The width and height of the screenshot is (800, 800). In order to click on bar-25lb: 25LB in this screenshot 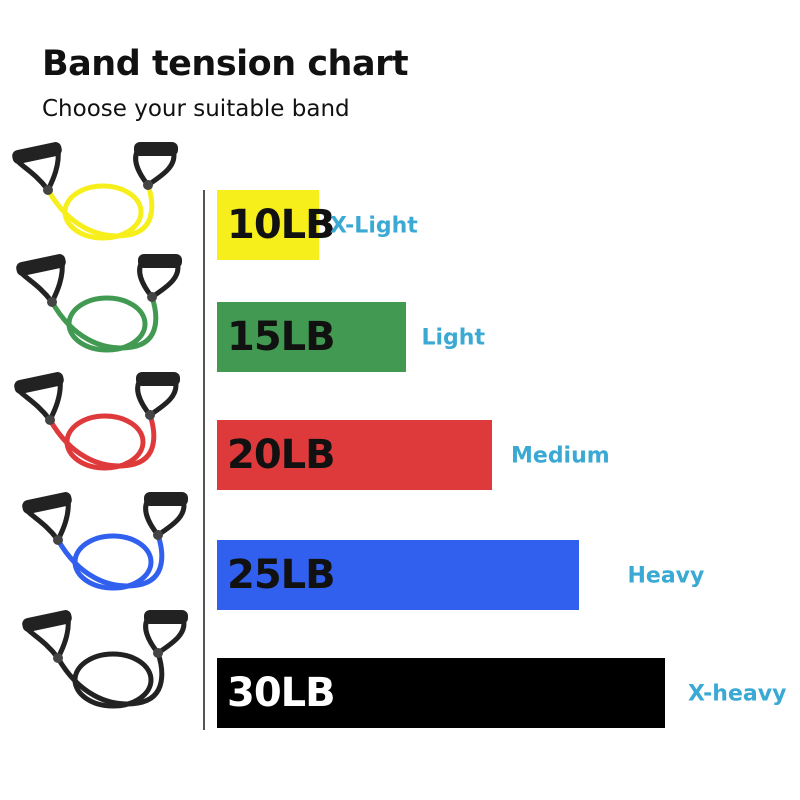, I will do `click(398, 575)`.